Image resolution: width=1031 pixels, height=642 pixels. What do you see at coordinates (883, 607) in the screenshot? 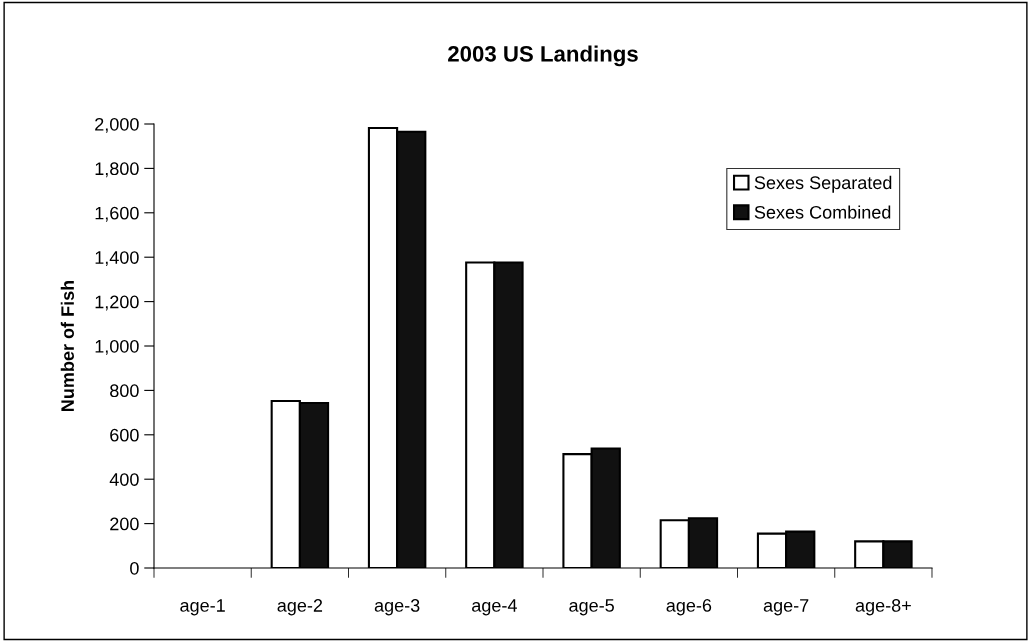
I see `x-tick-label: age-8+` at bounding box center [883, 607].